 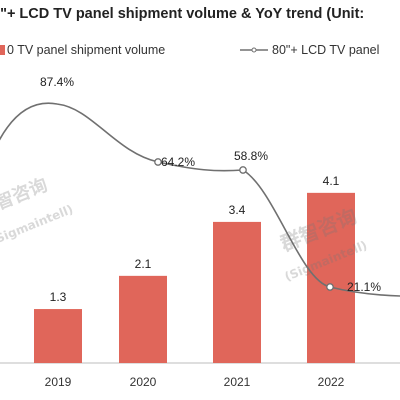 What do you see at coordinates (254, 50) in the screenshot?
I see `legend-swatch-marker` at bounding box center [254, 50].